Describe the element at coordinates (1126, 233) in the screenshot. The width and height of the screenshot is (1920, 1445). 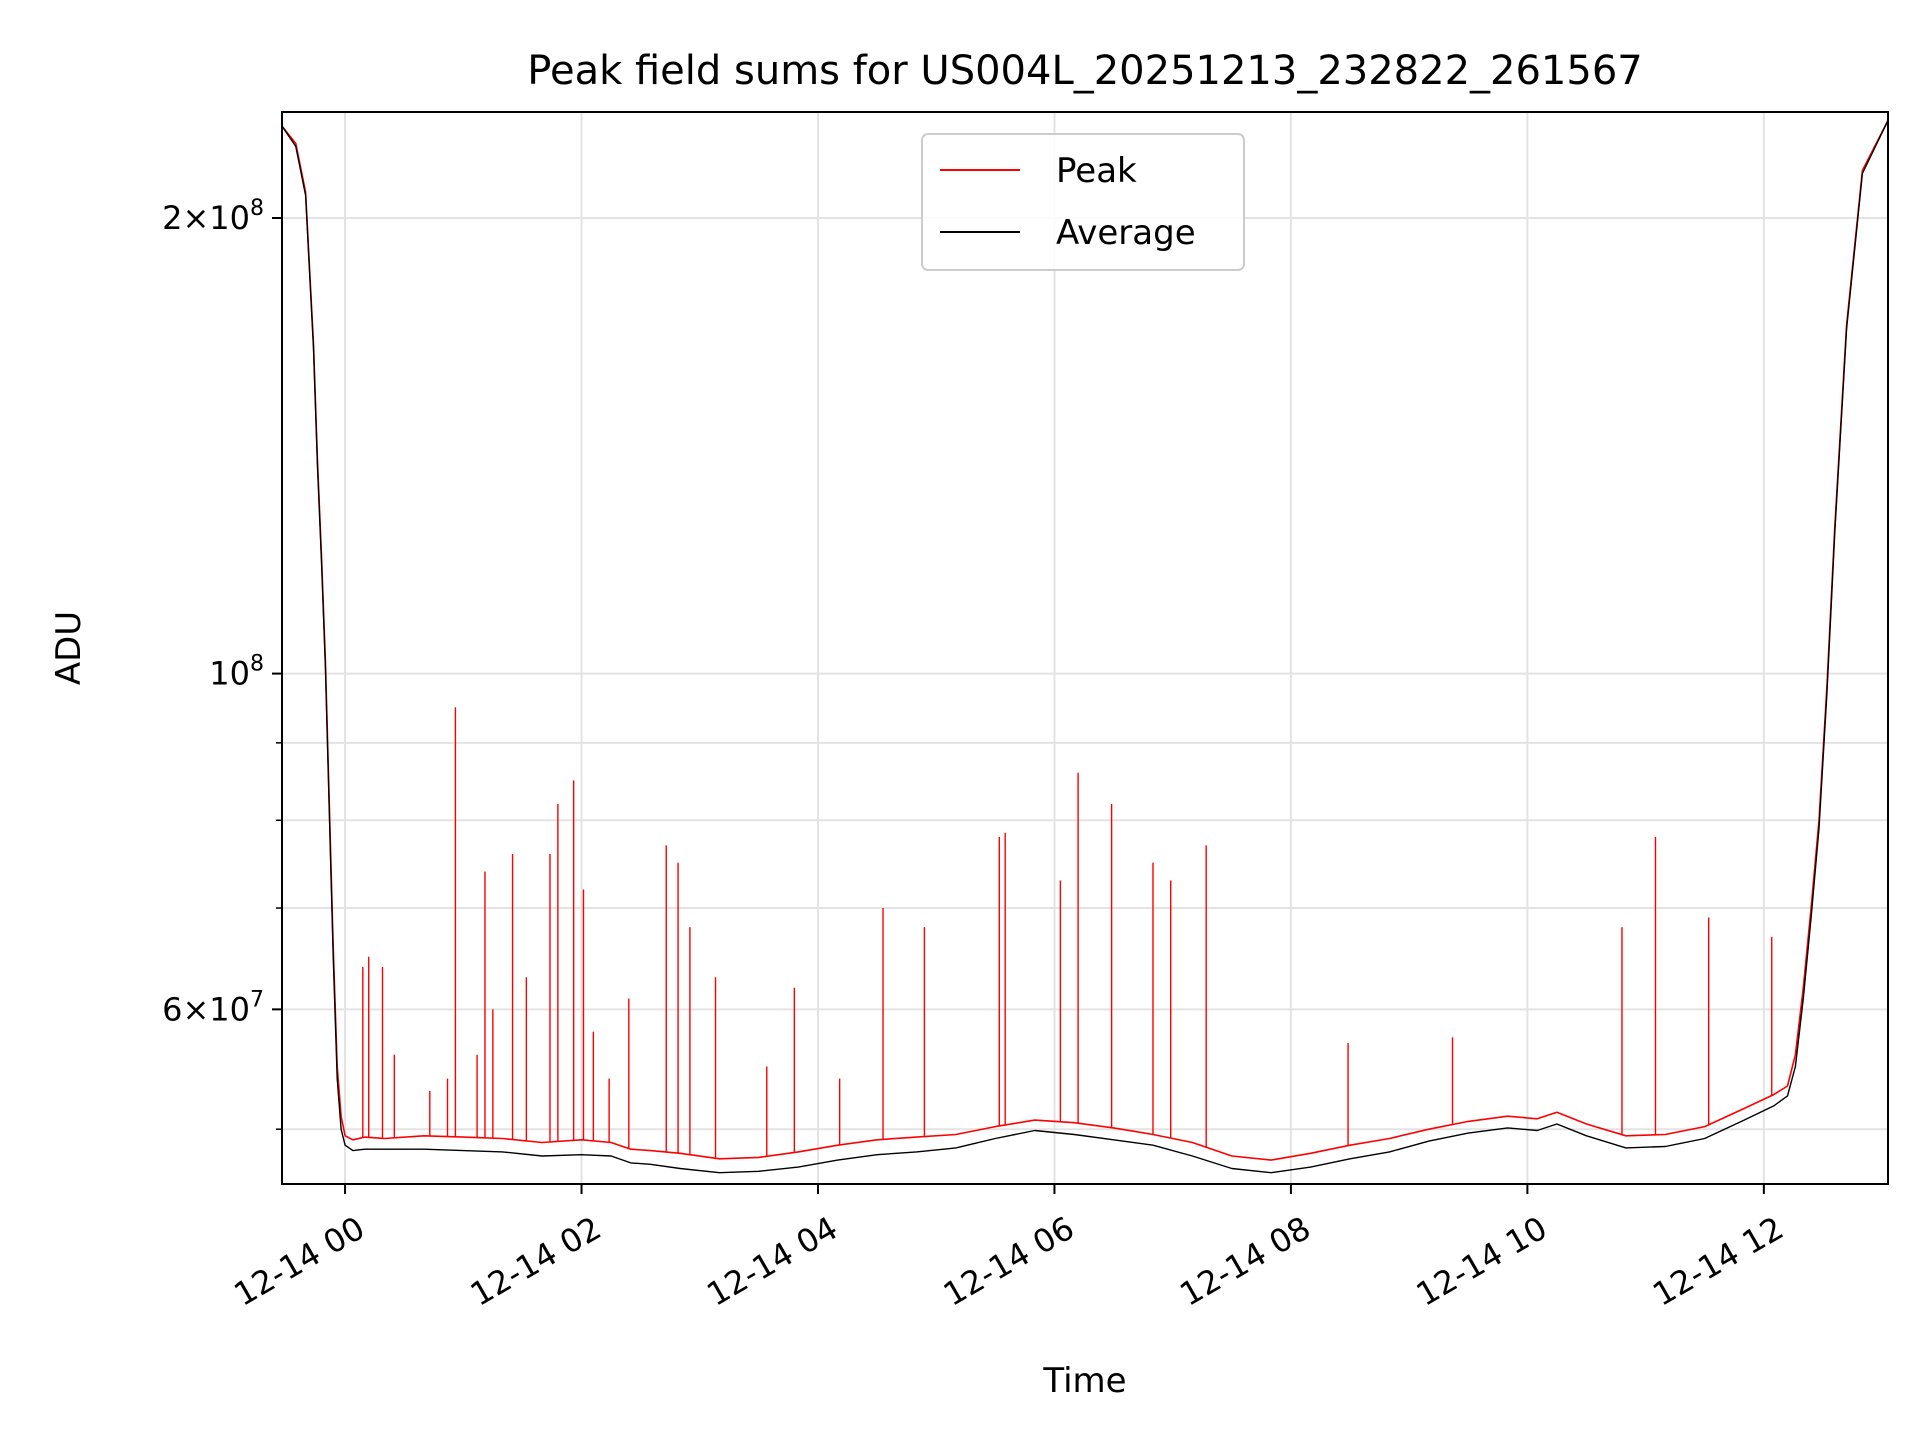
I see `legend-average-label: Average` at that location.